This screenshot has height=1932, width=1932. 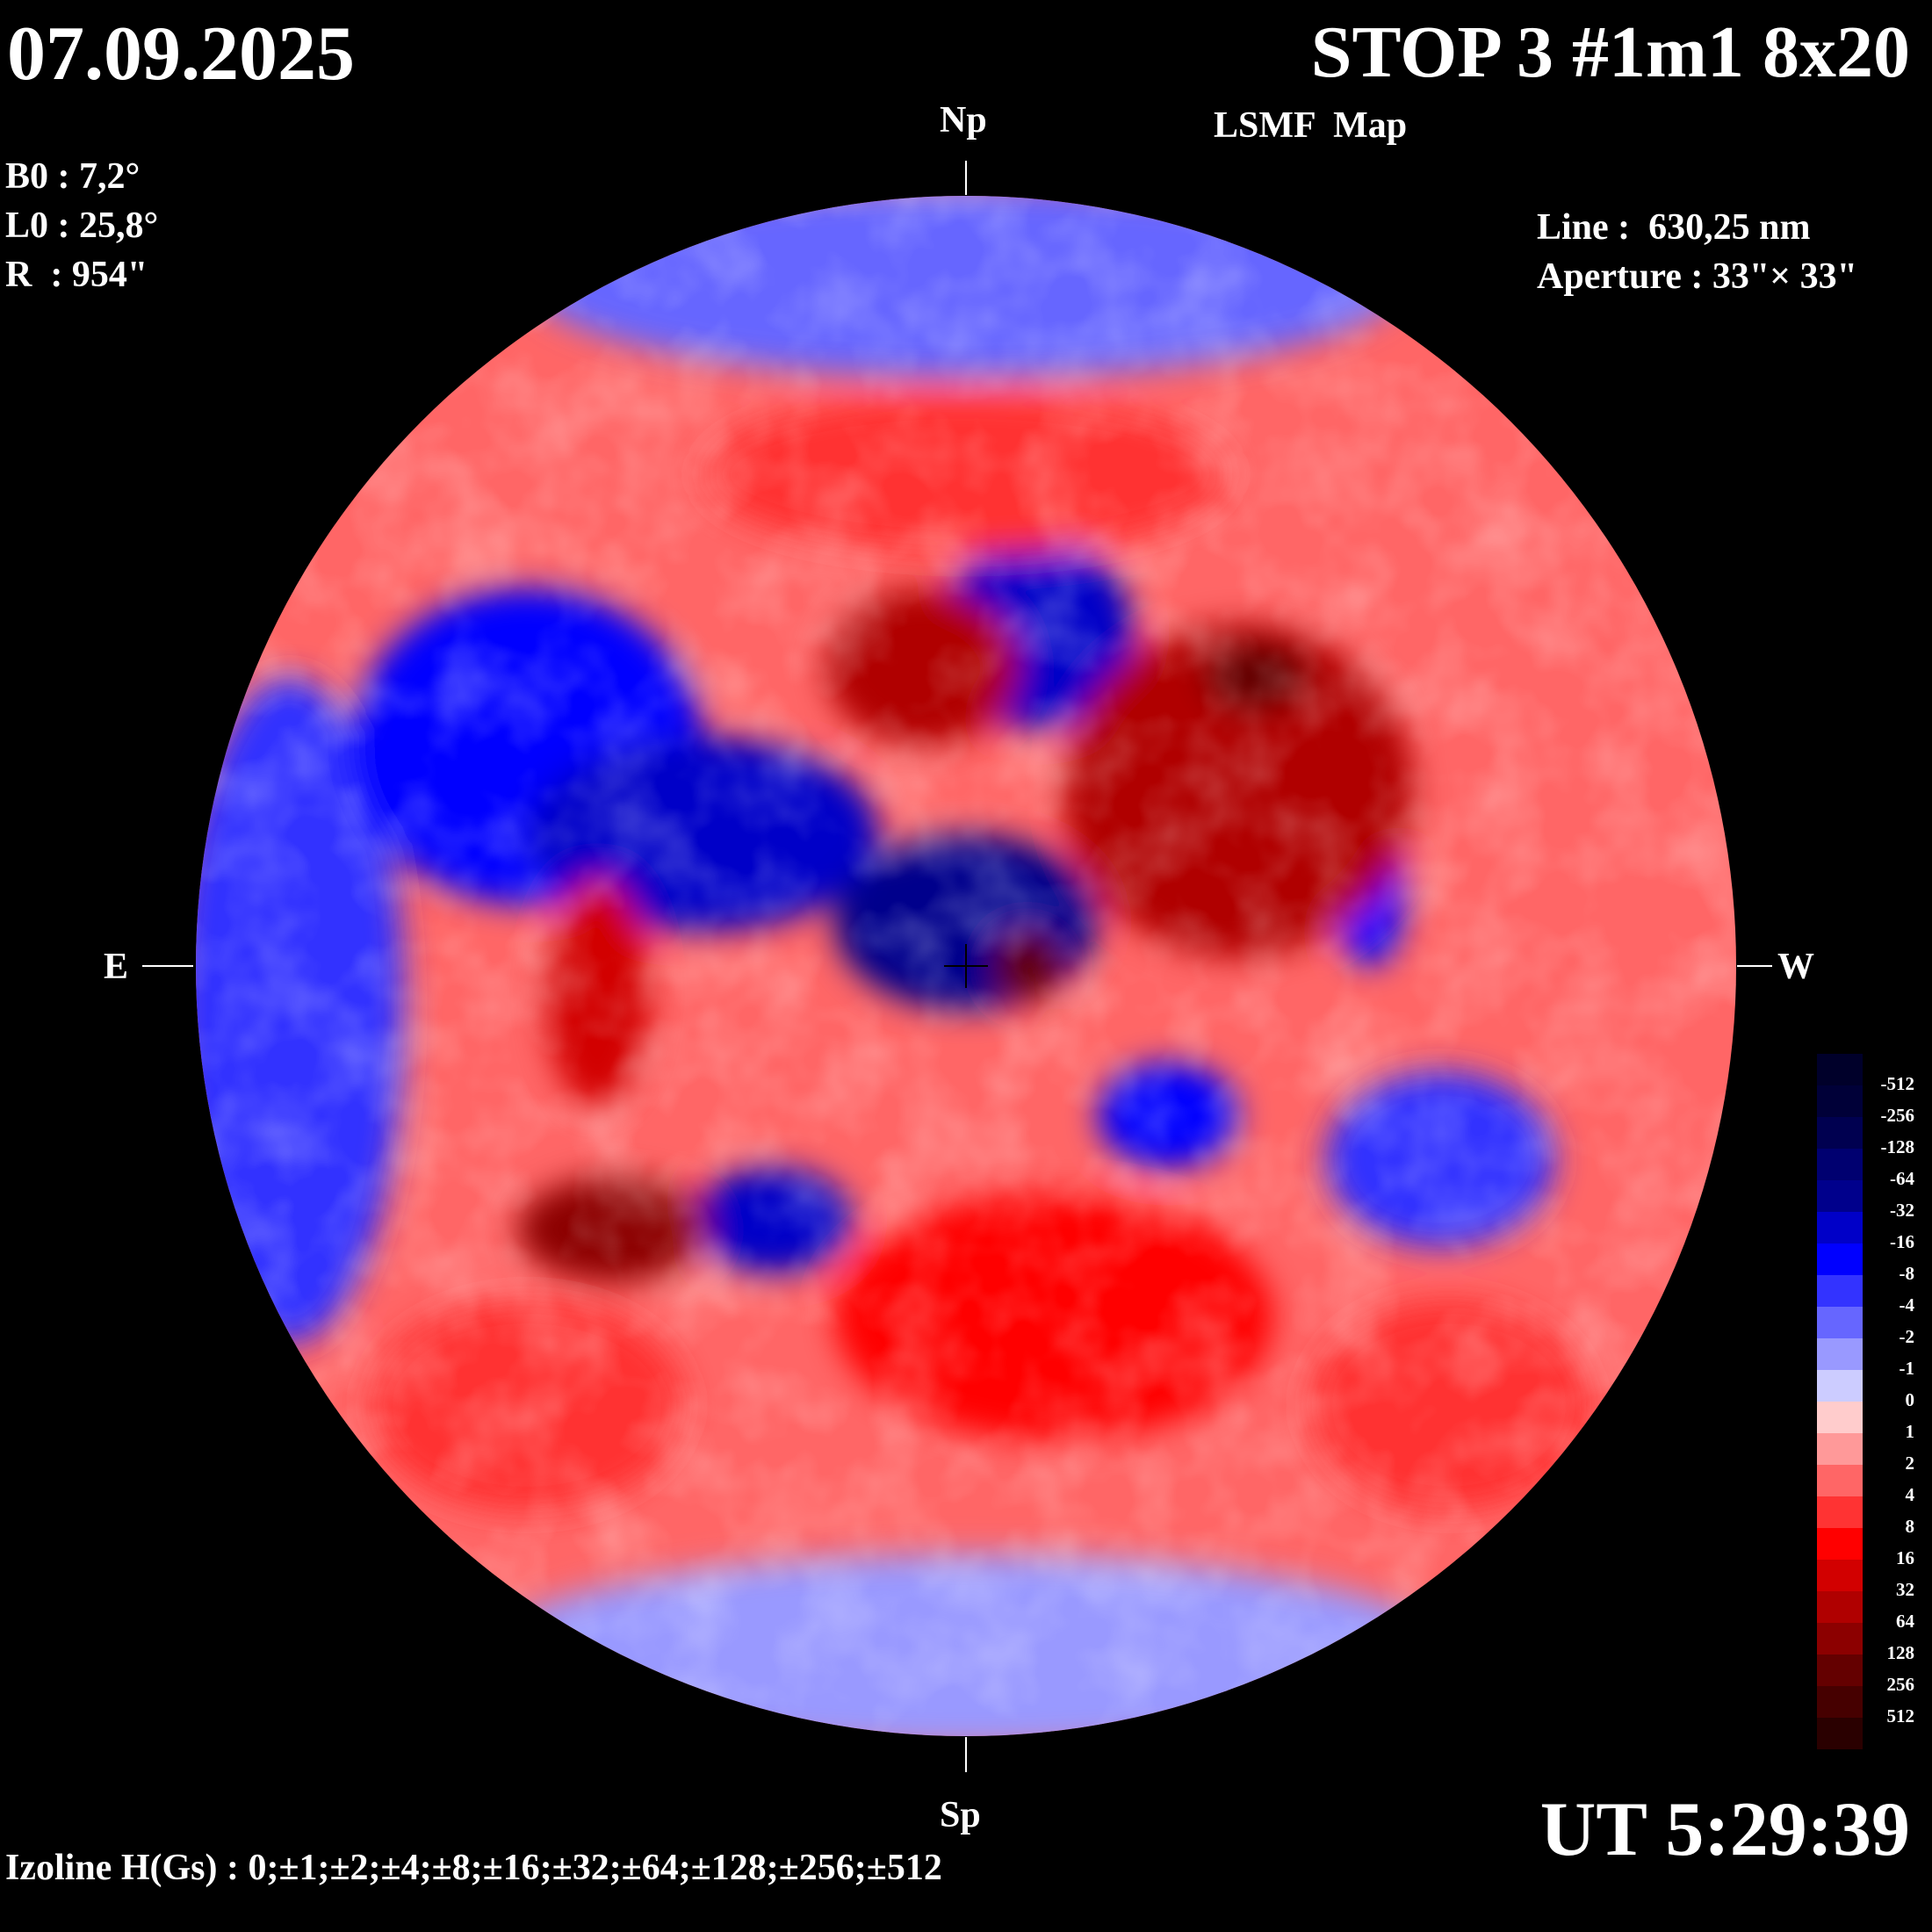 I want to click on direction-north: Np, so click(x=963, y=121).